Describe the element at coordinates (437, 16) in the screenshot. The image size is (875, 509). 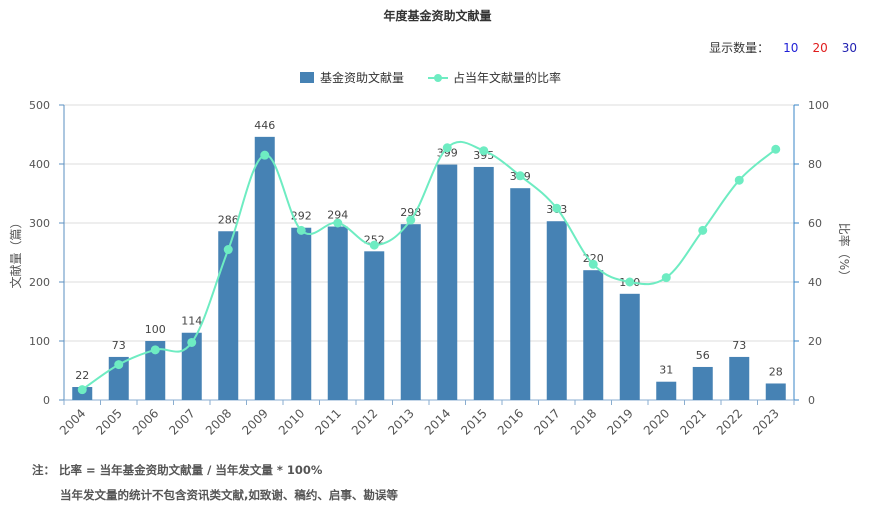
I see `chart-title: 年度基金资助文献量` at that location.